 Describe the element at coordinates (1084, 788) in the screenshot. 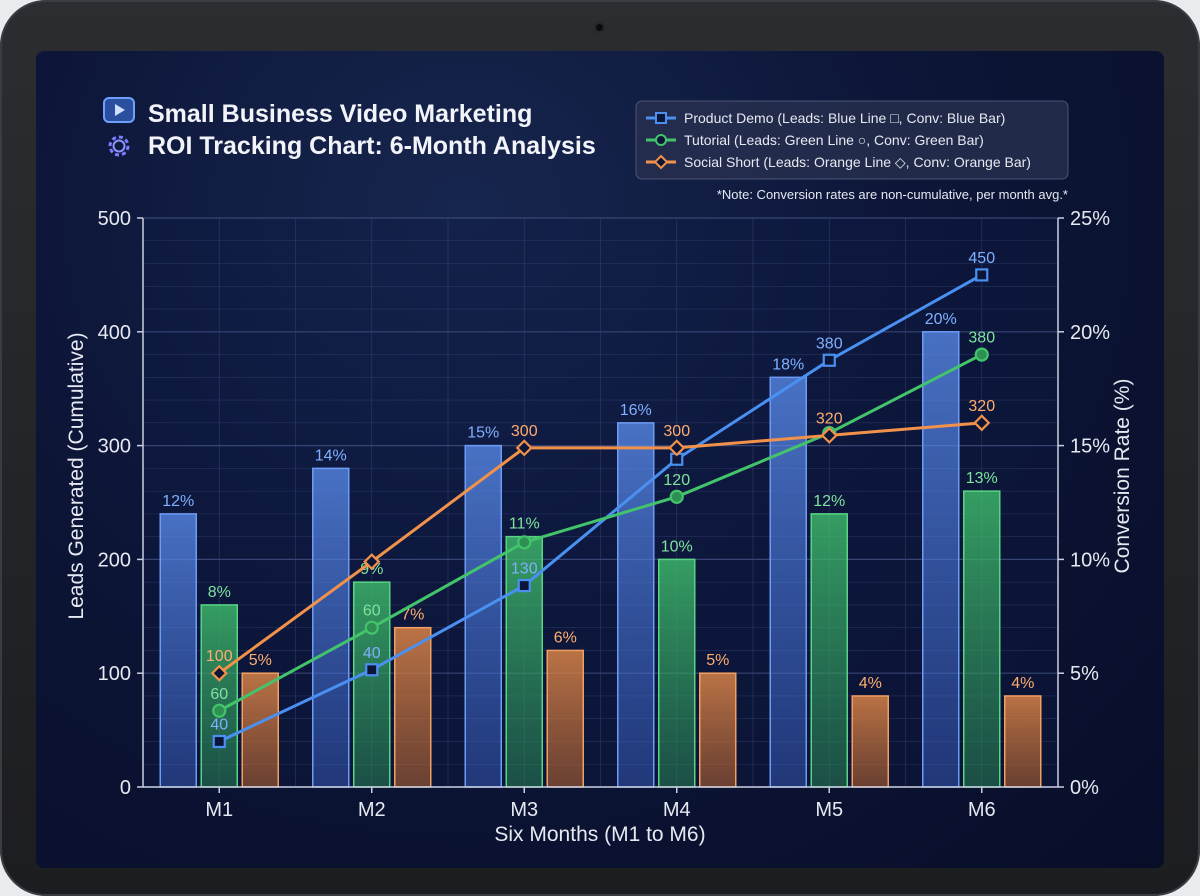

I see `y2-tick-label: 0%` at that location.